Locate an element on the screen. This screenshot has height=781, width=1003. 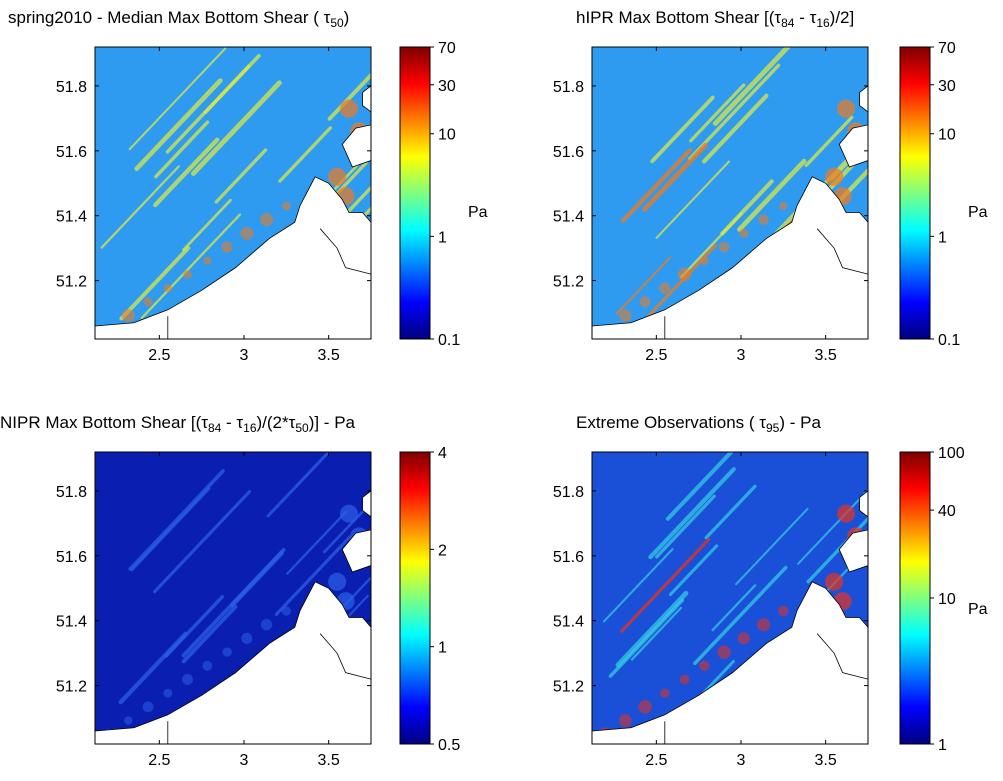
map-area is located at coordinates (730, 598).